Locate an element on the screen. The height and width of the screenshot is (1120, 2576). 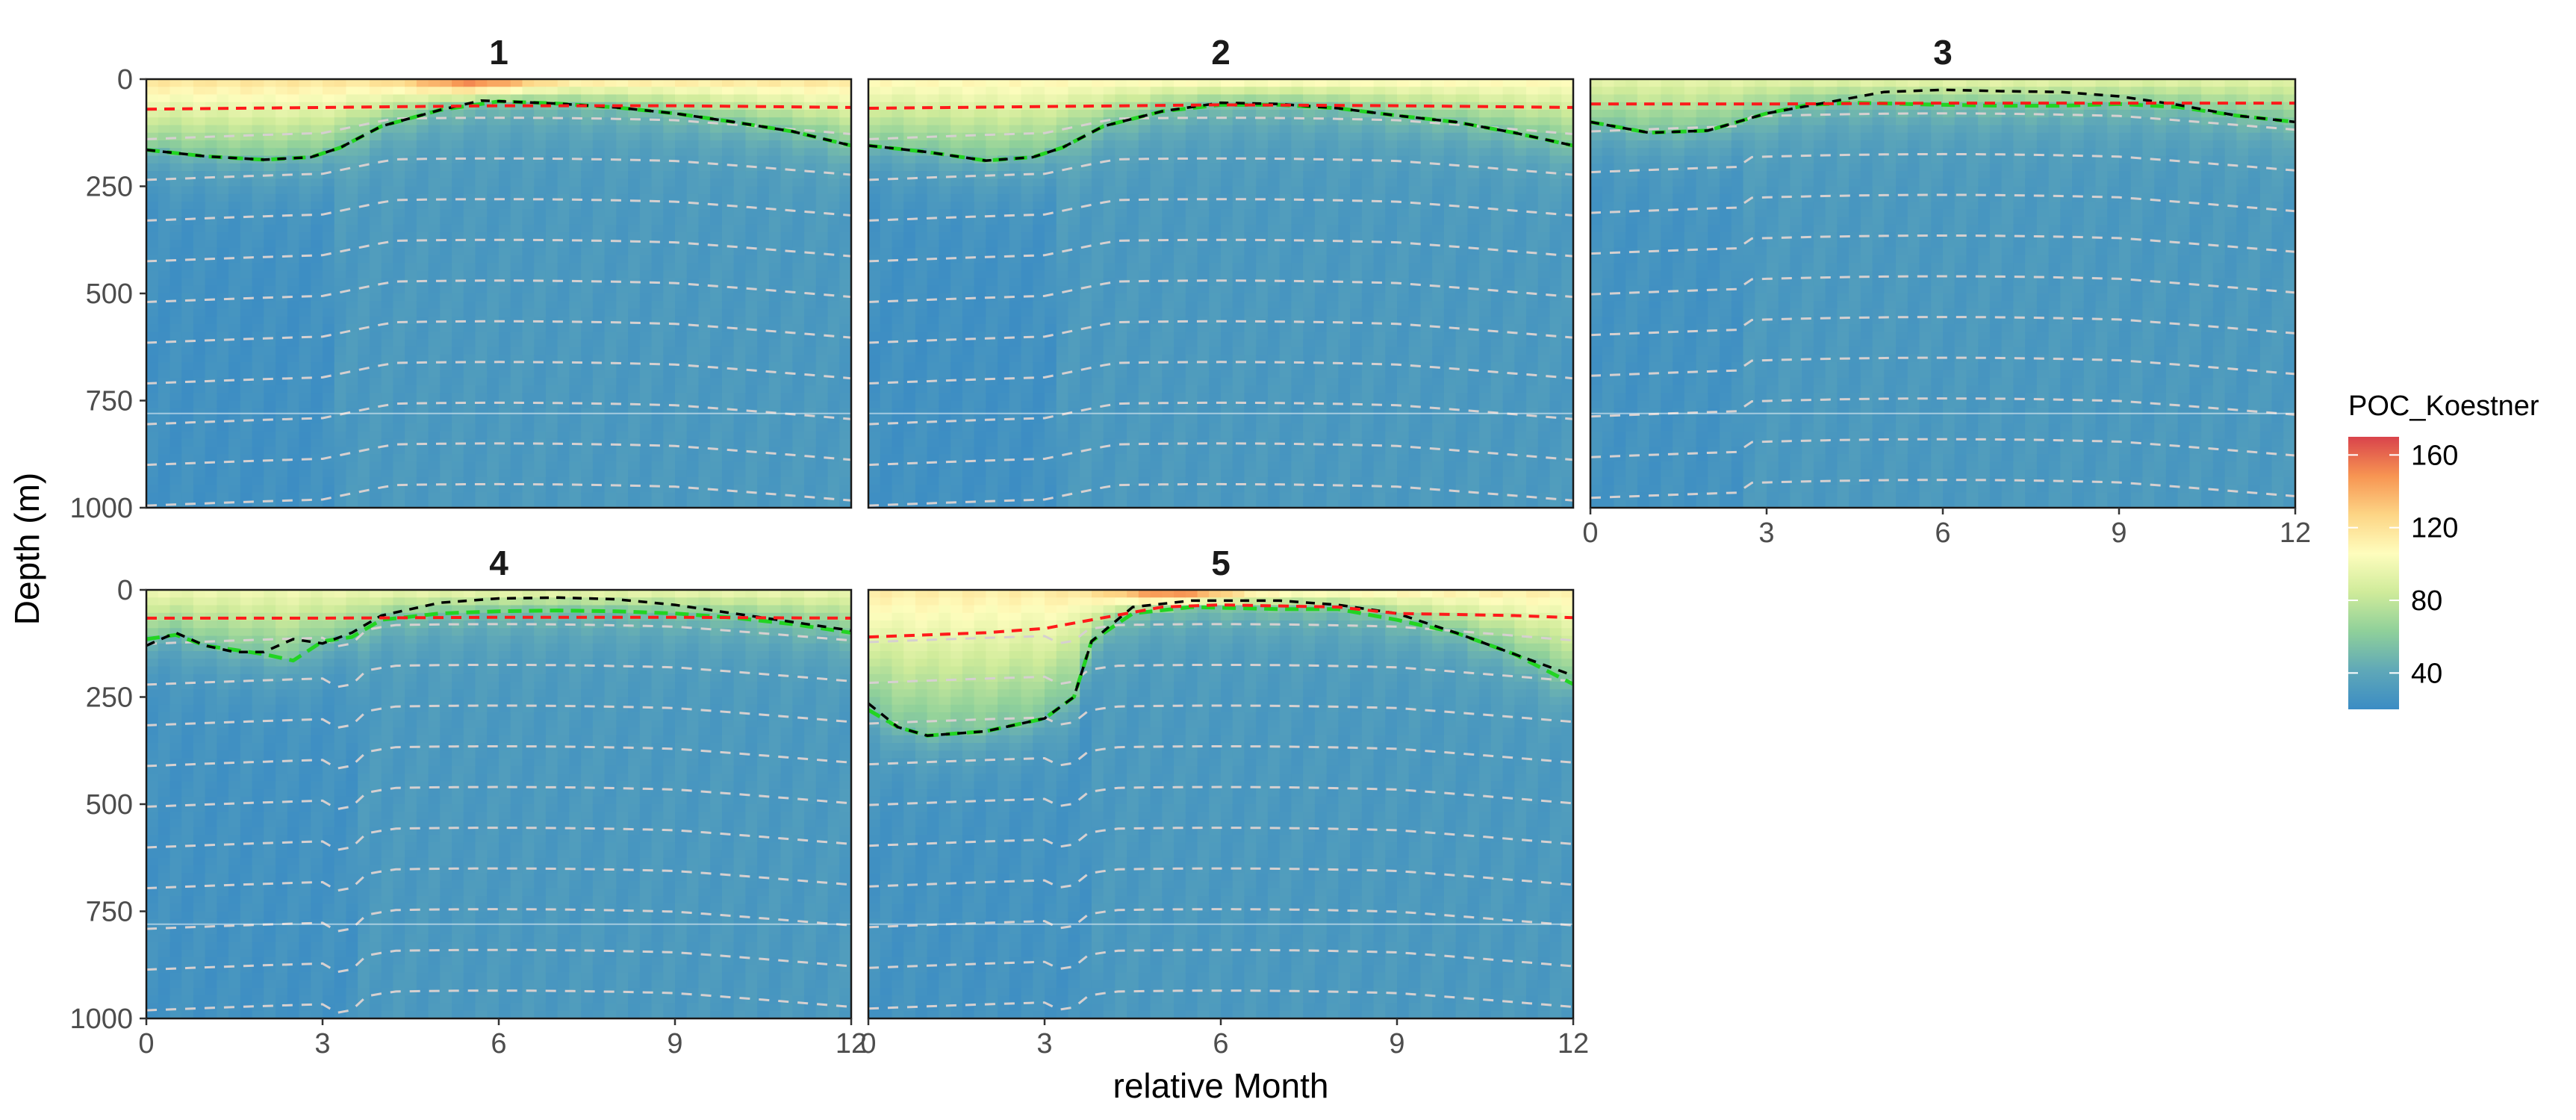
facet-title: 4 is located at coordinates (498, 563).